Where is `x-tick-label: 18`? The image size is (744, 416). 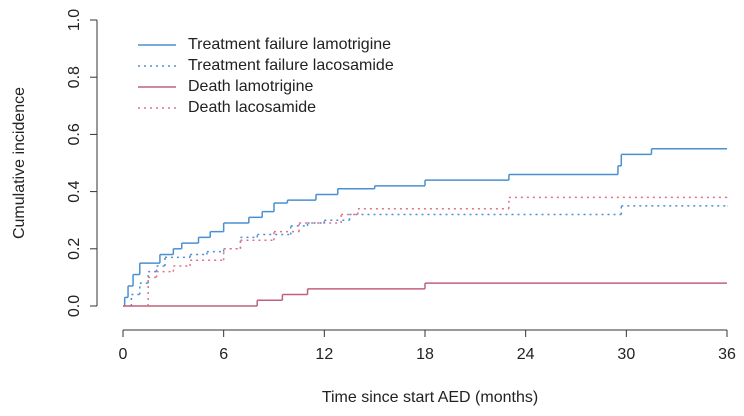
x-tick-label: 18 is located at coordinates (425, 354).